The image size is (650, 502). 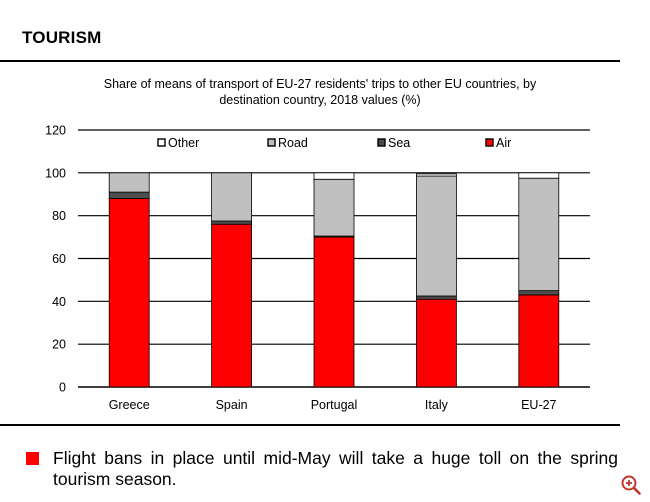 I want to click on legend-label-road: Road, so click(x=293, y=143).